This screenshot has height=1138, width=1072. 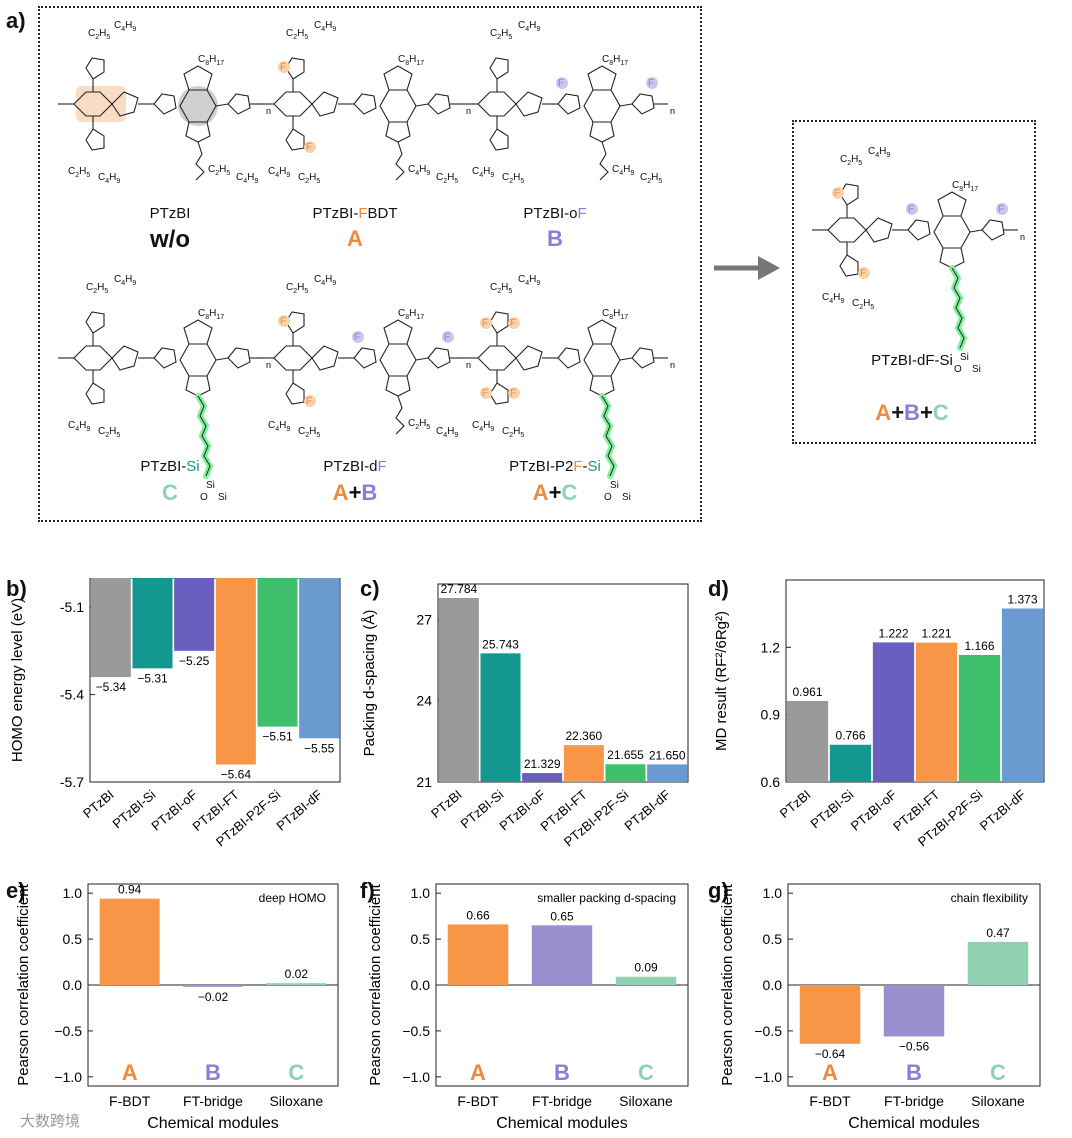 I want to click on y-tick-label: 1.0, so click(x=421, y=893).